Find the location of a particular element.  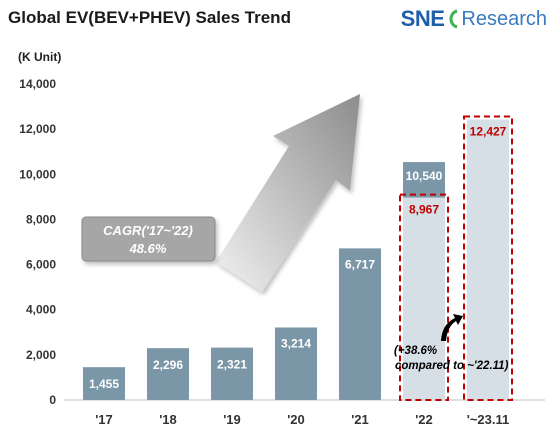

y-unit-label: (K Unit) is located at coordinates (39, 57).